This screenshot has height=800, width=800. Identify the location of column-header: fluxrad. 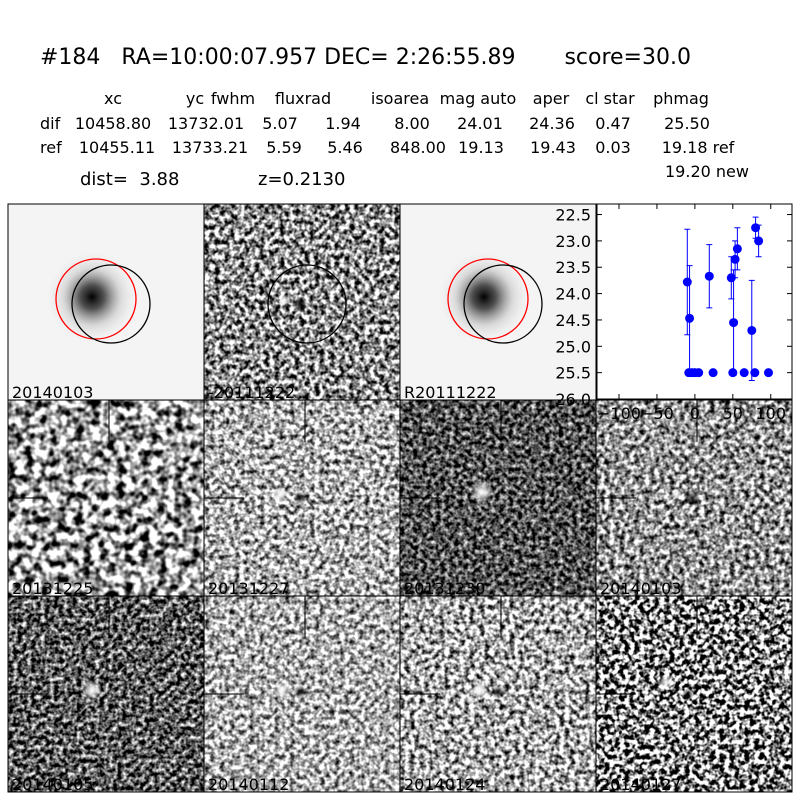
(303, 98).